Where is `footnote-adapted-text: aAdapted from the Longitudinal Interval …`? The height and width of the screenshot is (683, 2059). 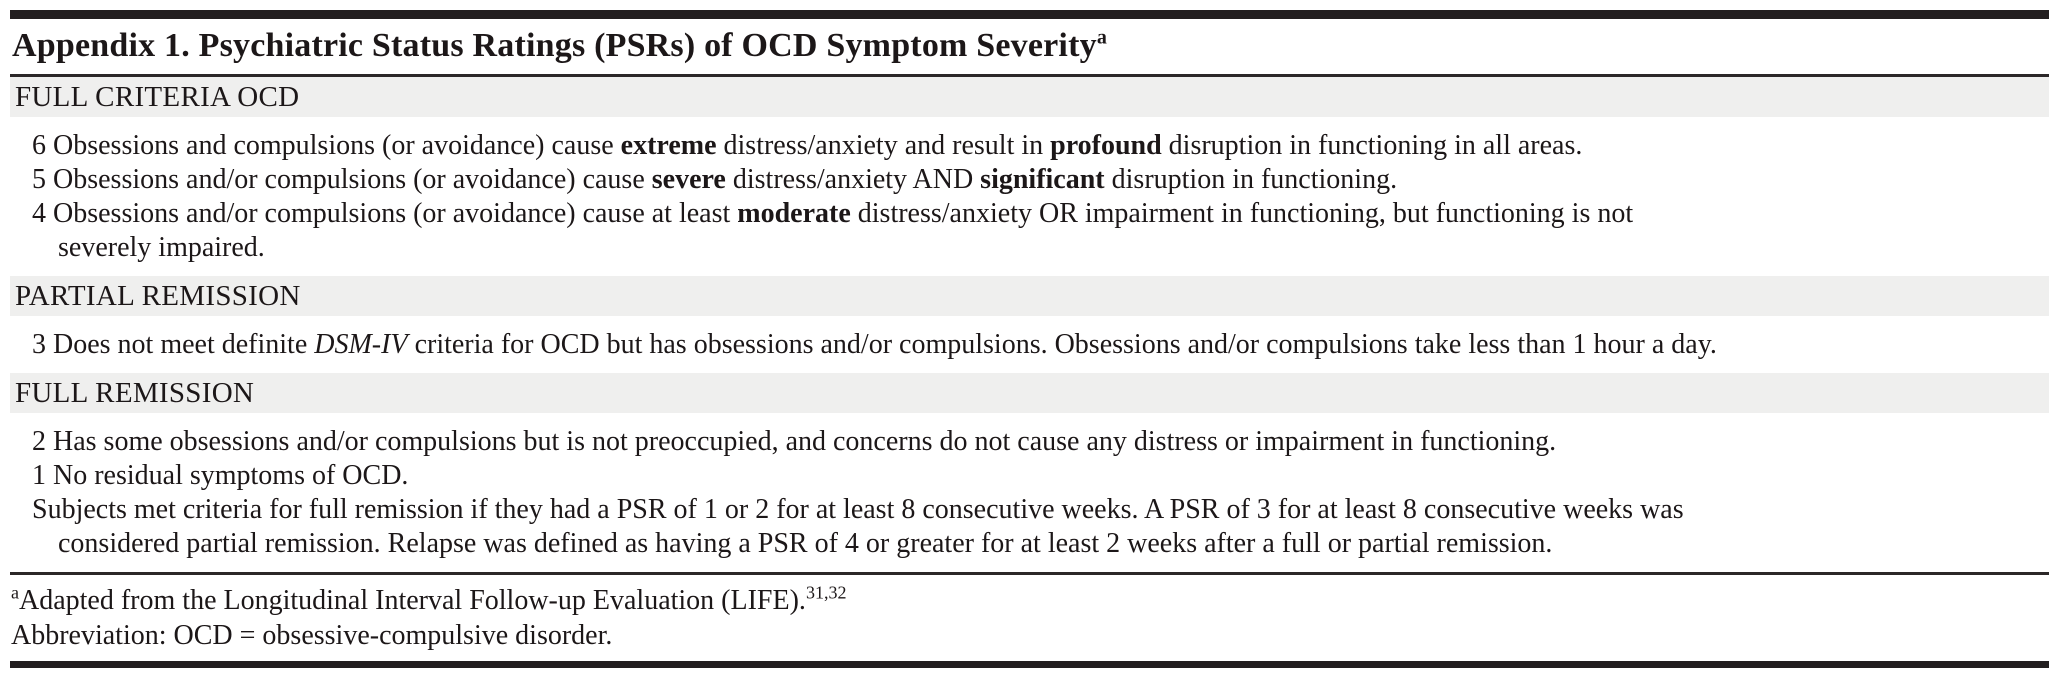 footnote-adapted-text: aAdapted from the Longitudinal Interval … is located at coordinates (429, 599).